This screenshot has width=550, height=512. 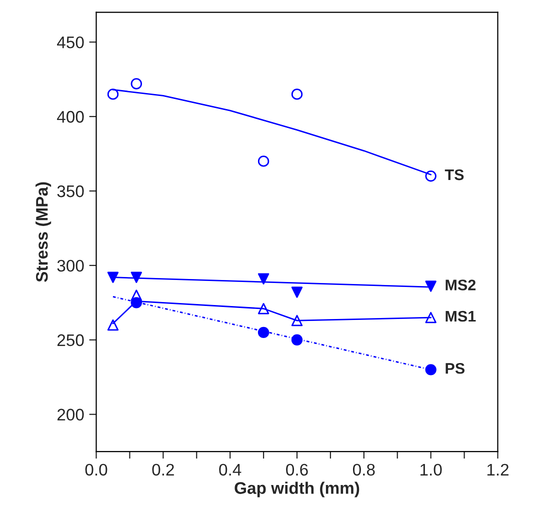 What do you see at coordinates (230, 470) in the screenshot?
I see `x-tick-label: 0.4` at bounding box center [230, 470].